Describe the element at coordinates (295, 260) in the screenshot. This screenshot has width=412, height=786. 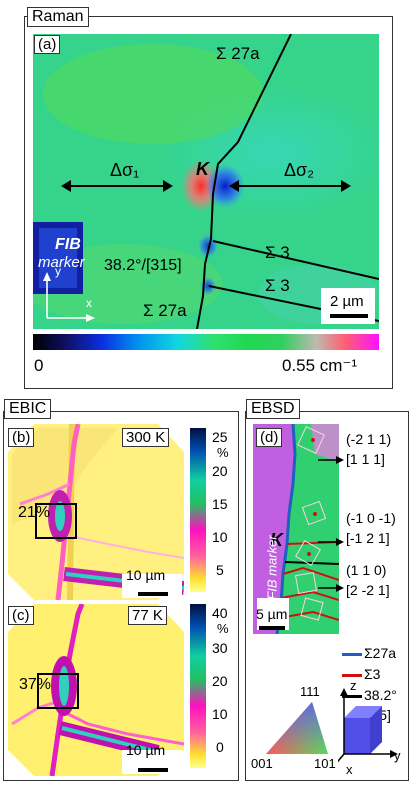
I see `boundary-sigma3-upper` at that location.